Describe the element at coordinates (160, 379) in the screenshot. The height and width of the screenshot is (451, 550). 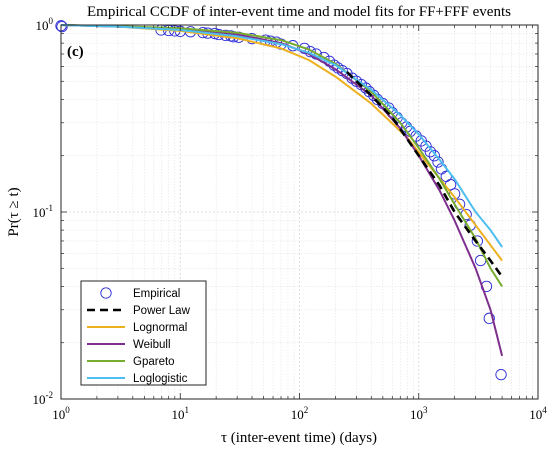
I see `legend-label-loglogistic: Loglogistic` at that location.